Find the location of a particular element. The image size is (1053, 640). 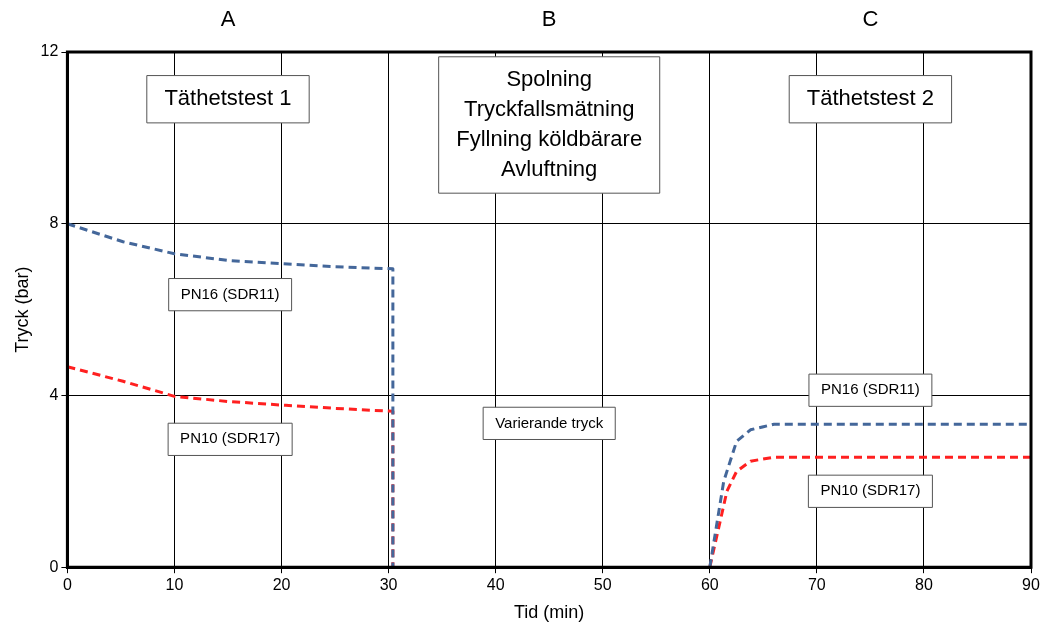

x-axis-title: Tid (min) is located at coordinates (549, 612).